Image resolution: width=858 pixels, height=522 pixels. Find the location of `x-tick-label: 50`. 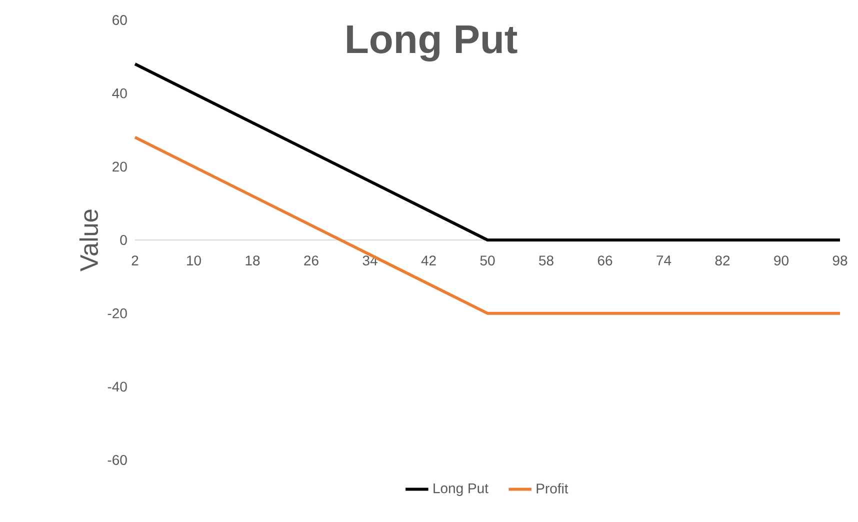

x-tick-label: 50 is located at coordinates (487, 261).